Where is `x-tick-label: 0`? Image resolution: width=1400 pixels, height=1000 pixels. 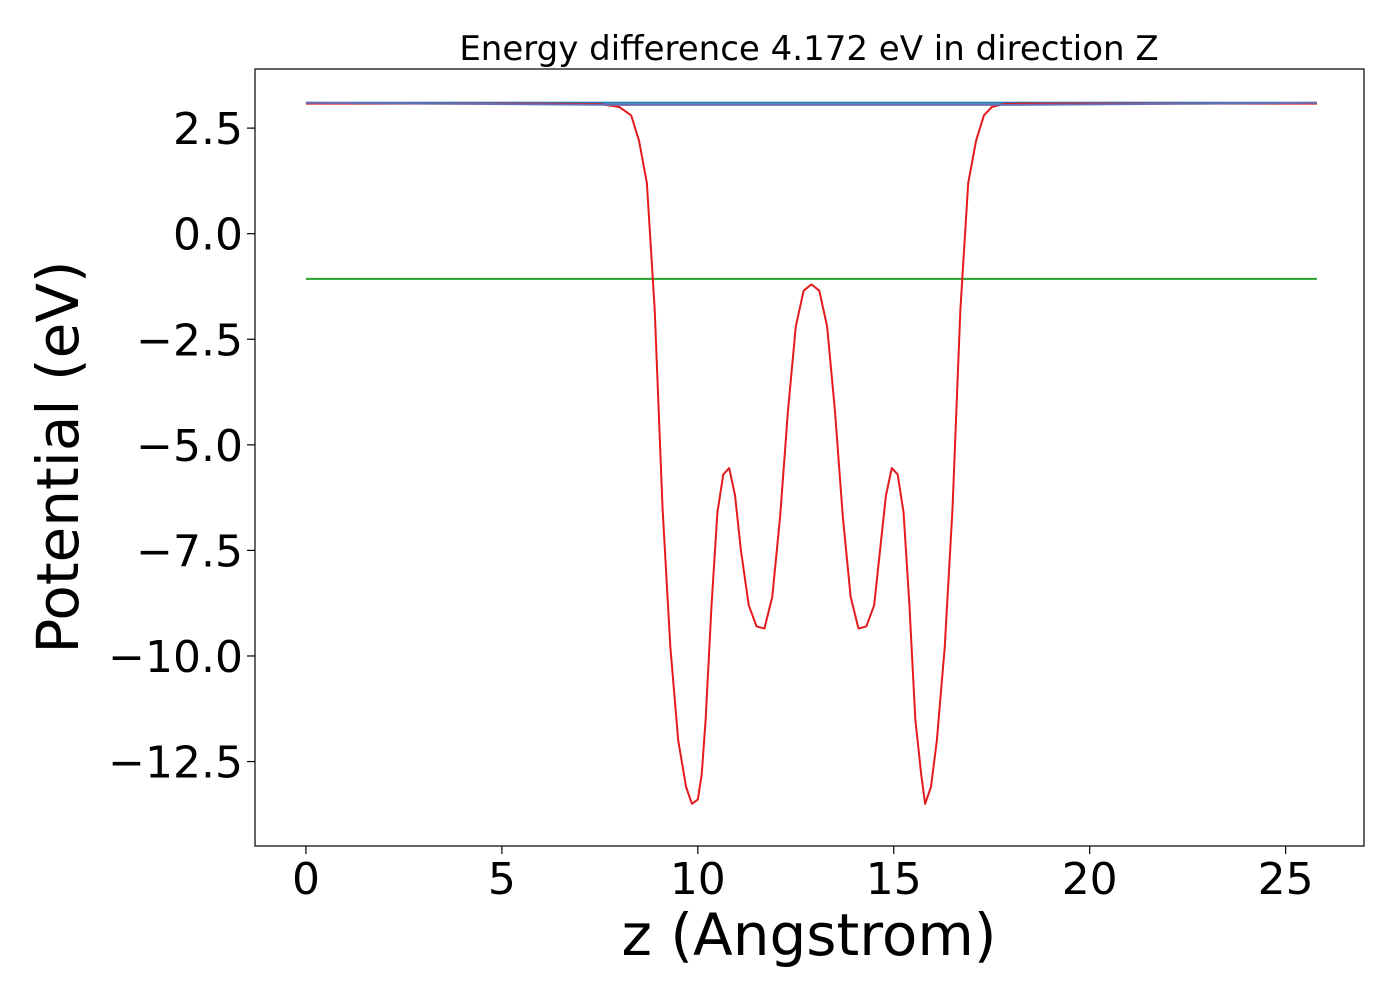
x-tick-label: 0 is located at coordinates (306, 879).